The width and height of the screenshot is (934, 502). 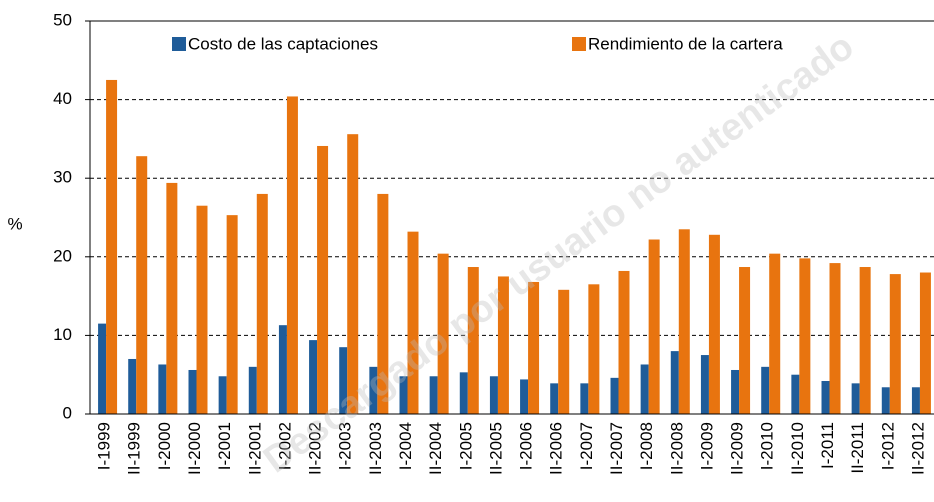 What do you see at coordinates (345, 446) in the screenshot?
I see `x-tick-label: I-2003` at bounding box center [345, 446].